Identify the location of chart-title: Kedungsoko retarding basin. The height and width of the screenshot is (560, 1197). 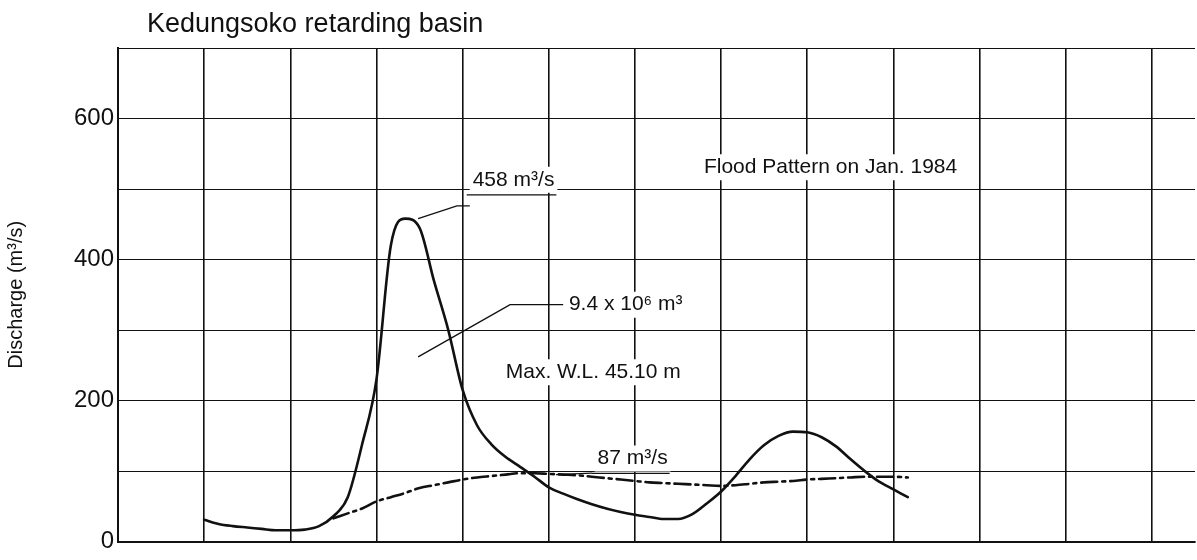
(315, 23).